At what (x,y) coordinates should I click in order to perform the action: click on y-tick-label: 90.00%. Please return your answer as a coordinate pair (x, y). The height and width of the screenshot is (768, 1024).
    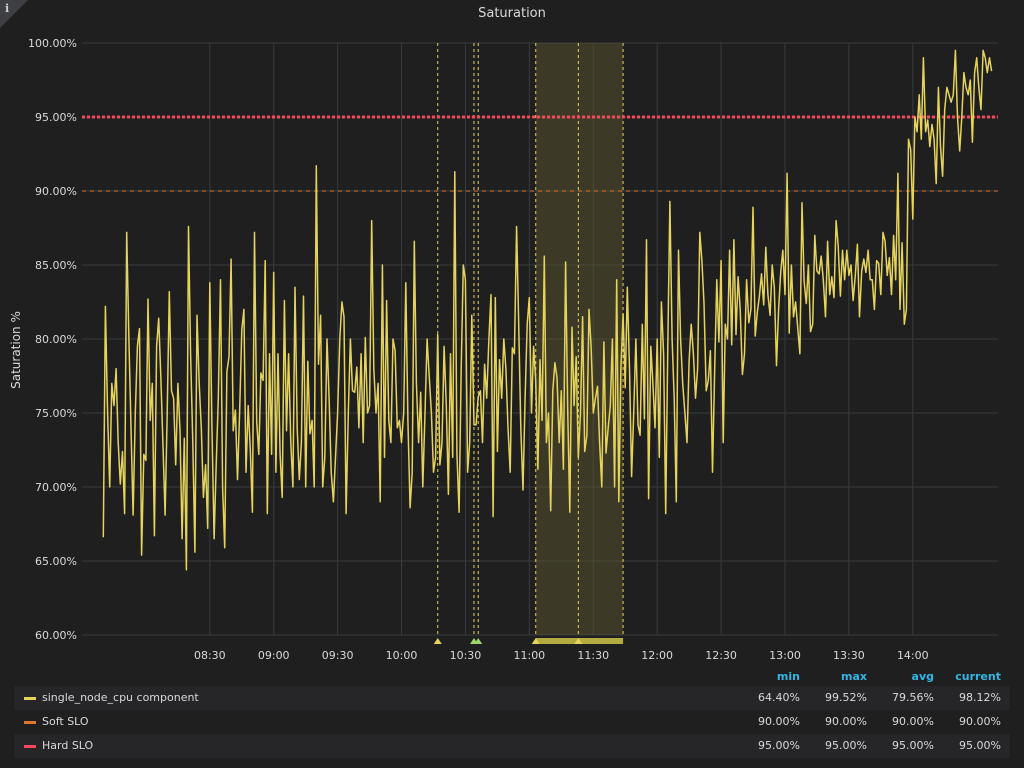
    Looking at the image, I should click on (56, 191).